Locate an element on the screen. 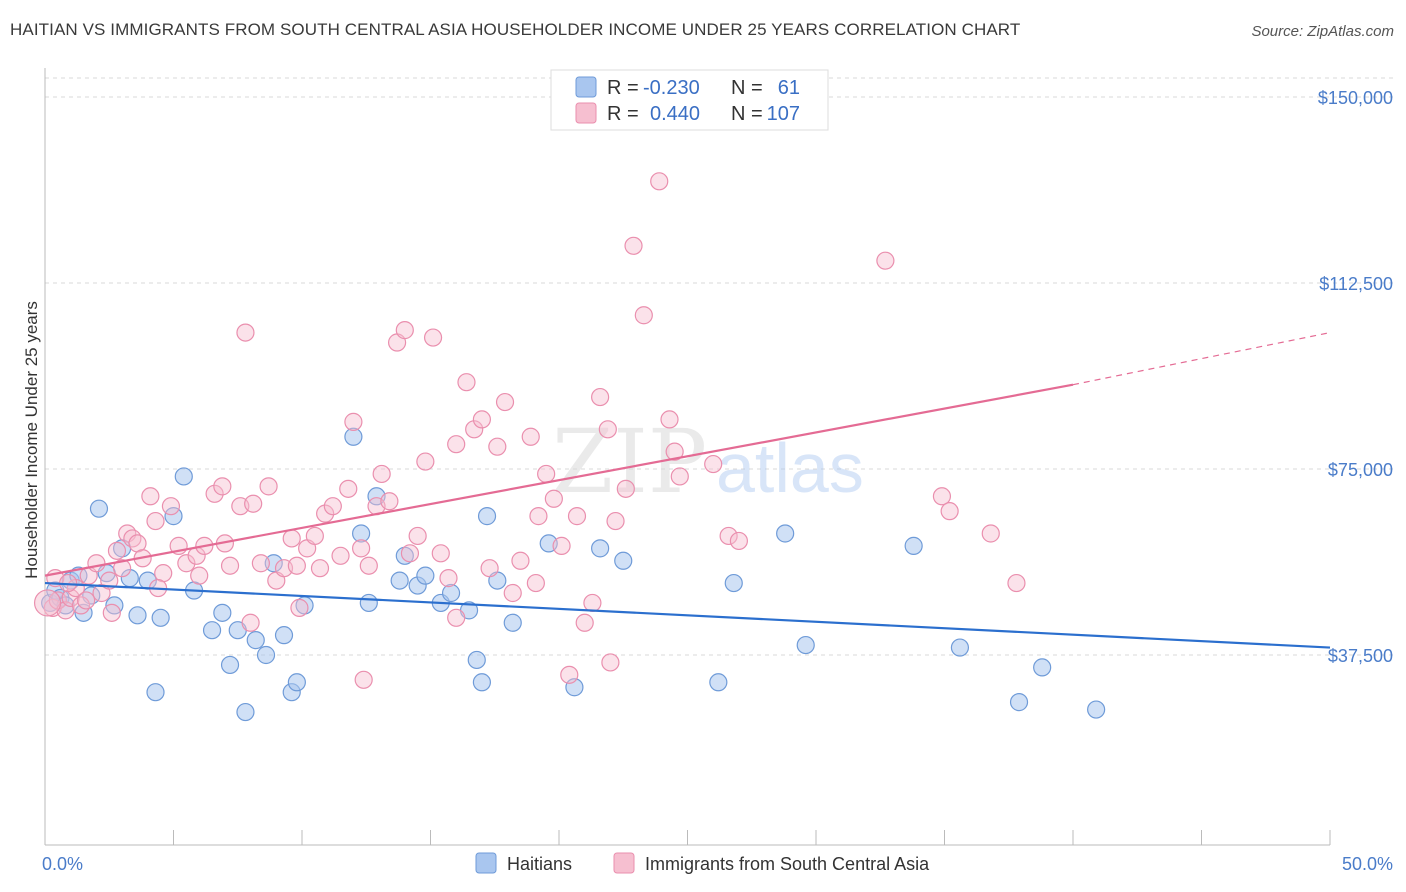 The height and width of the screenshot is (892, 1406). x-tick-labels: 0.0% 50.0% is located at coordinates (717, 864).